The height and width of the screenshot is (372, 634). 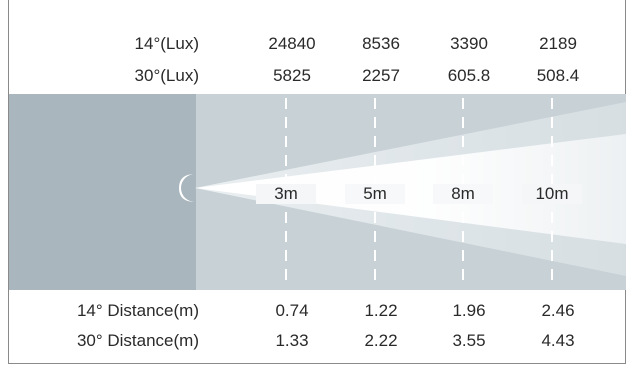 What do you see at coordinates (381, 43) in the screenshot?
I see `lux-value: 8536` at bounding box center [381, 43].